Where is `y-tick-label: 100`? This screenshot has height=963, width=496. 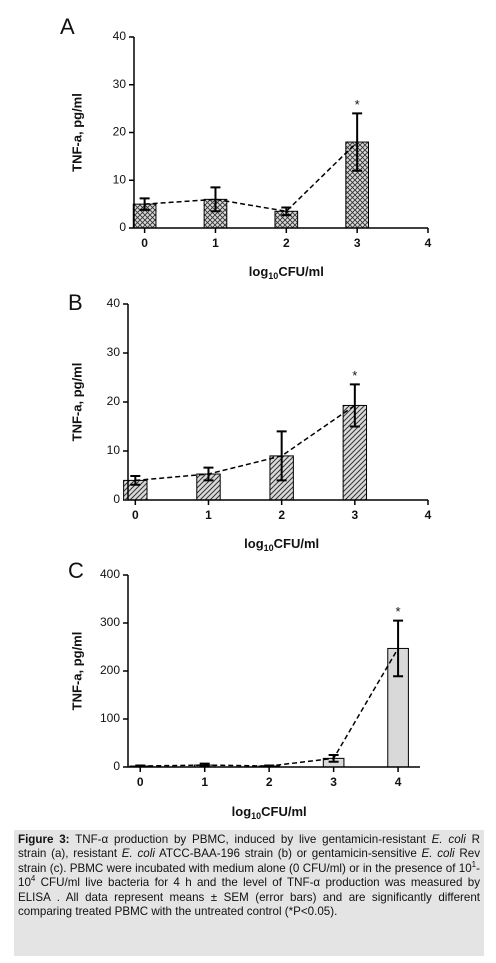 y-tick-label: 100 is located at coordinates (110, 718).